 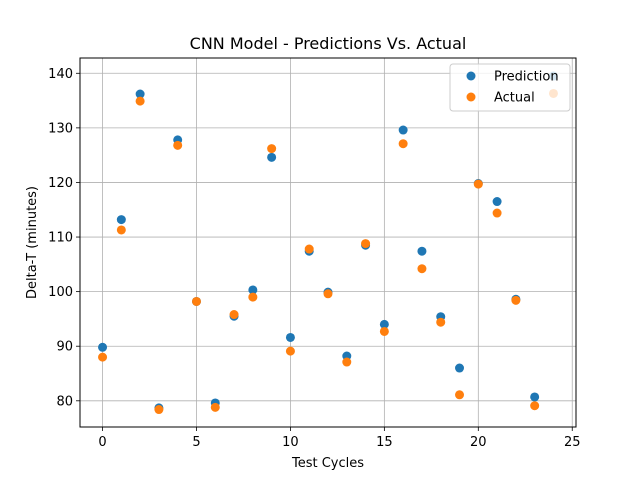 What do you see at coordinates (64, 347) in the screenshot?
I see `y-tick-label: 90` at bounding box center [64, 347].